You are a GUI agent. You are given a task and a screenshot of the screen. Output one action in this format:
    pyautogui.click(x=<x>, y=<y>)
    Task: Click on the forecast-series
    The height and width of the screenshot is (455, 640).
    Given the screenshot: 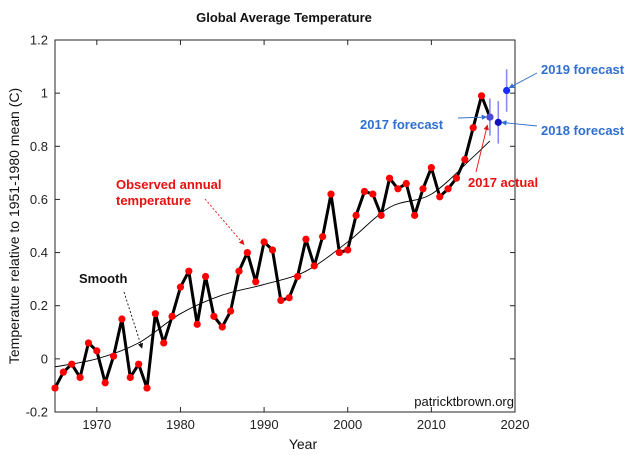 What is the action you would take?
    pyautogui.click(x=498, y=106)
    